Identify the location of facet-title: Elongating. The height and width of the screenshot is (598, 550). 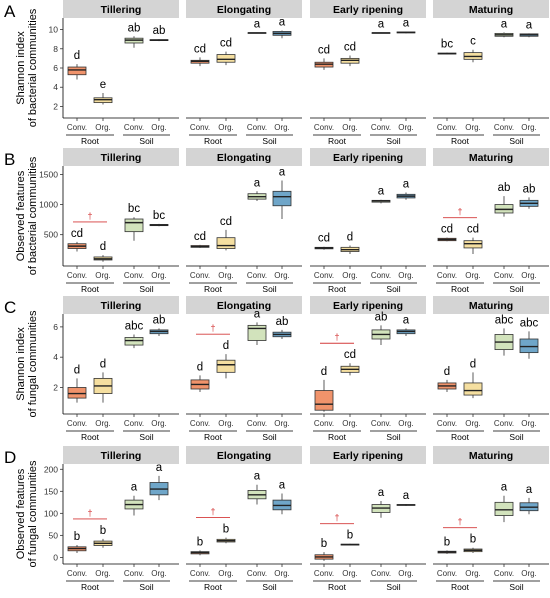
(244, 10).